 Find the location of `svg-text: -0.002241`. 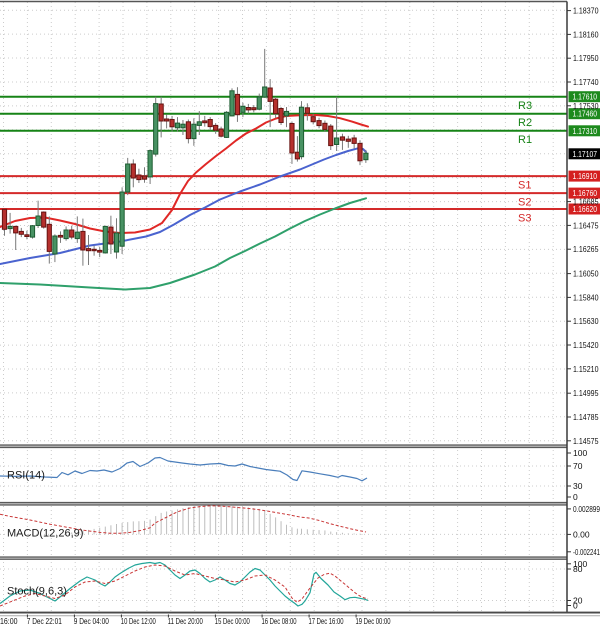

svg-text: -0.002241 is located at coordinates (586, 552).